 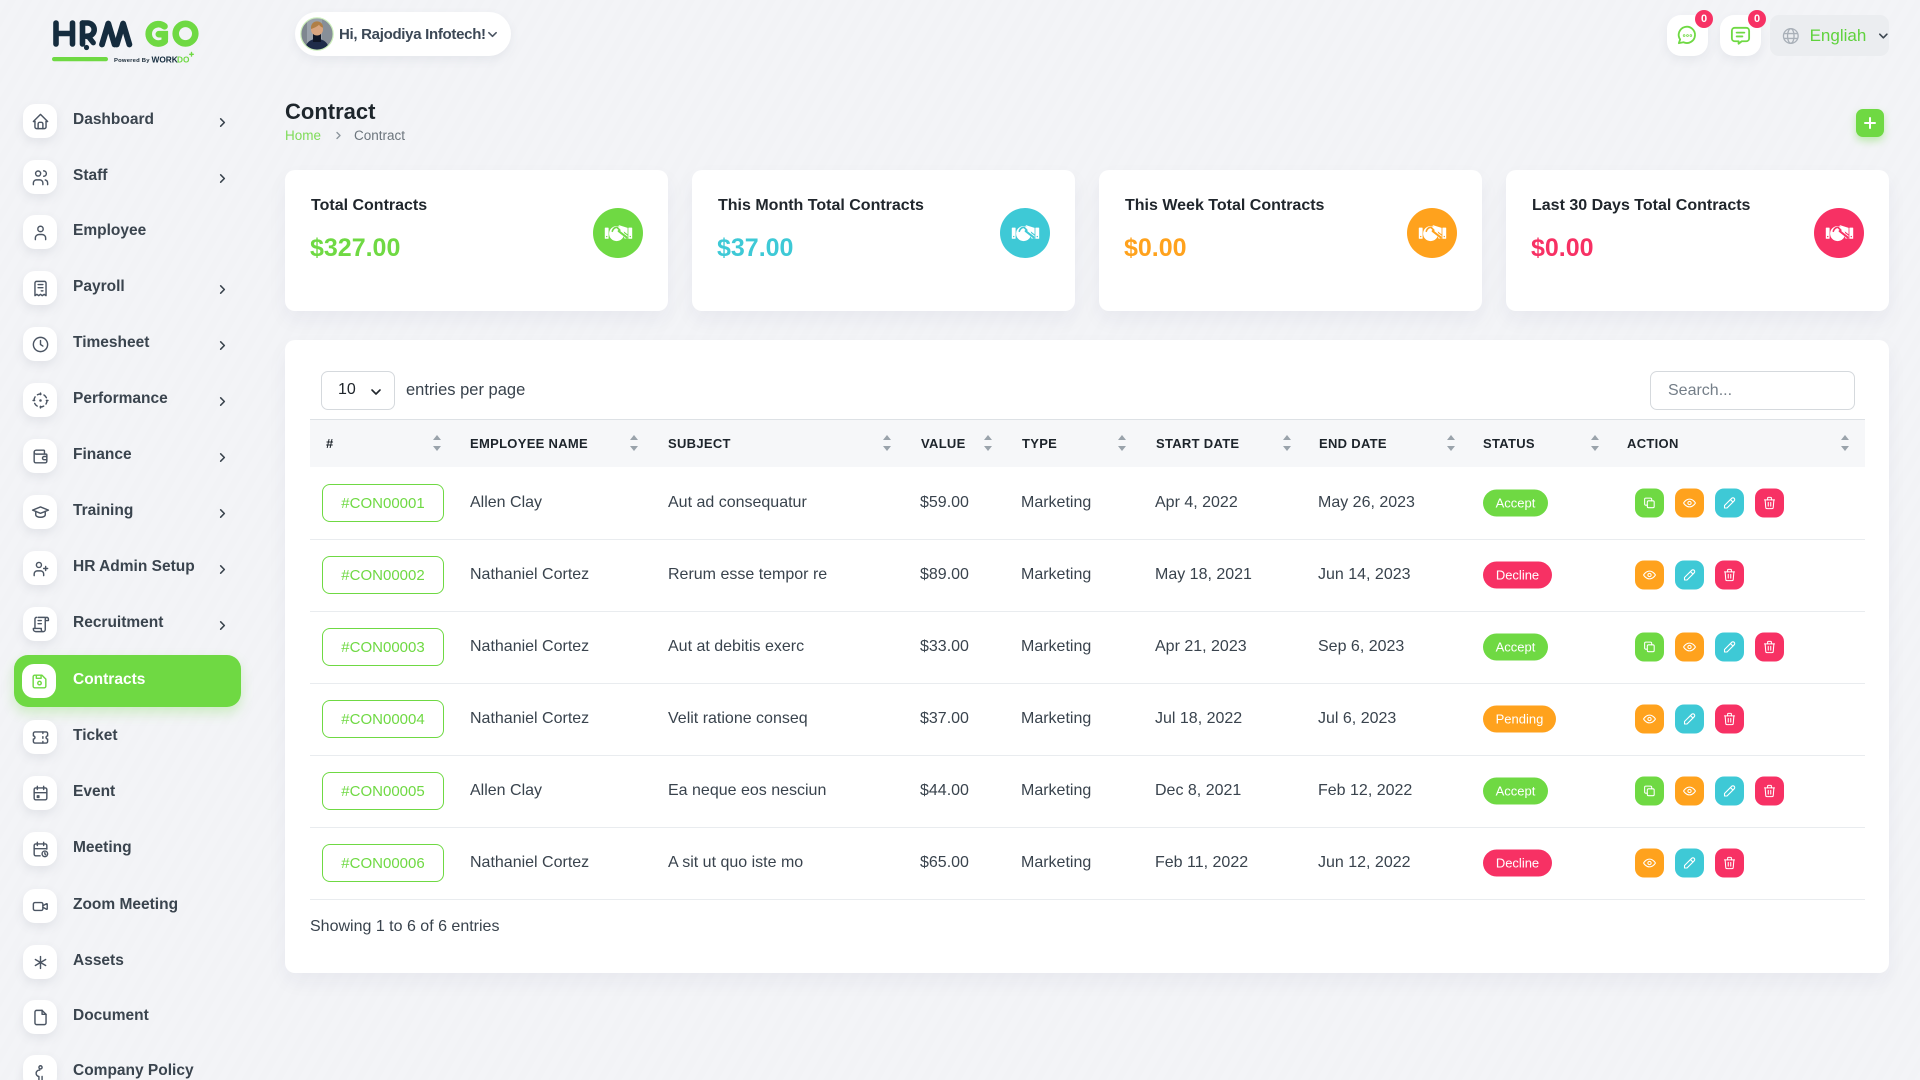 I want to click on svg-text: WORK, so click(x=165, y=58).